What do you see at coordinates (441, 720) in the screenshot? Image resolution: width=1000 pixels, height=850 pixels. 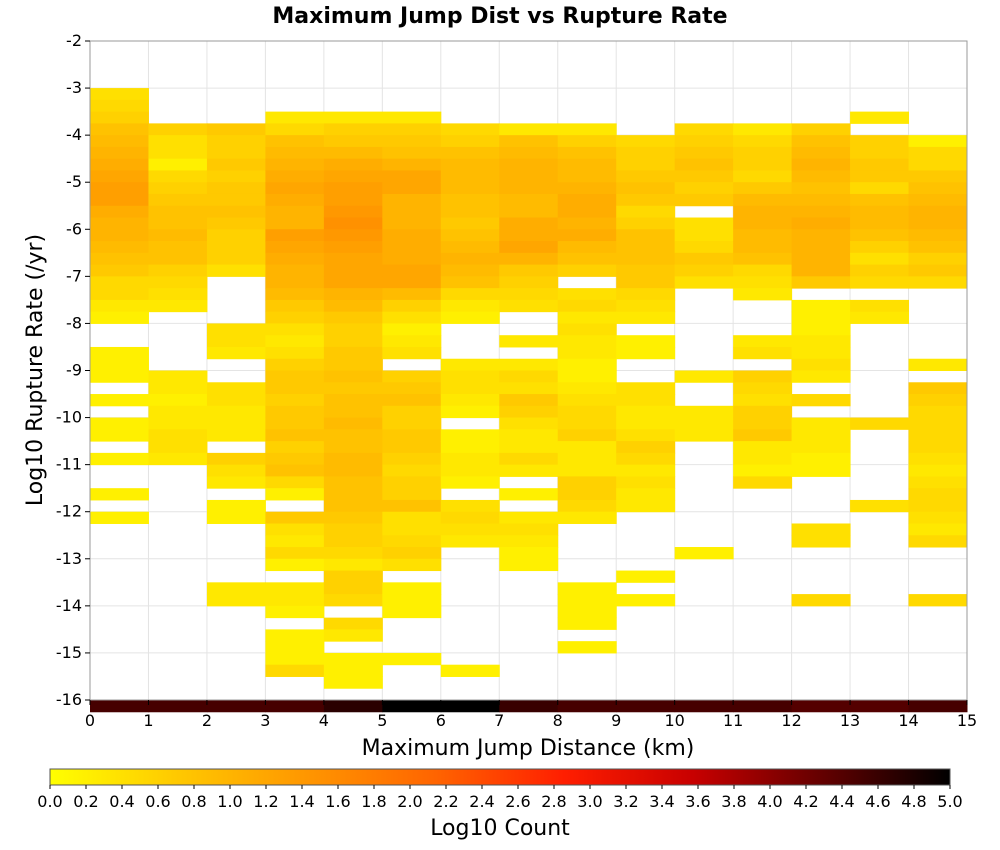 I see `x-tick-label: 6` at bounding box center [441, 720].